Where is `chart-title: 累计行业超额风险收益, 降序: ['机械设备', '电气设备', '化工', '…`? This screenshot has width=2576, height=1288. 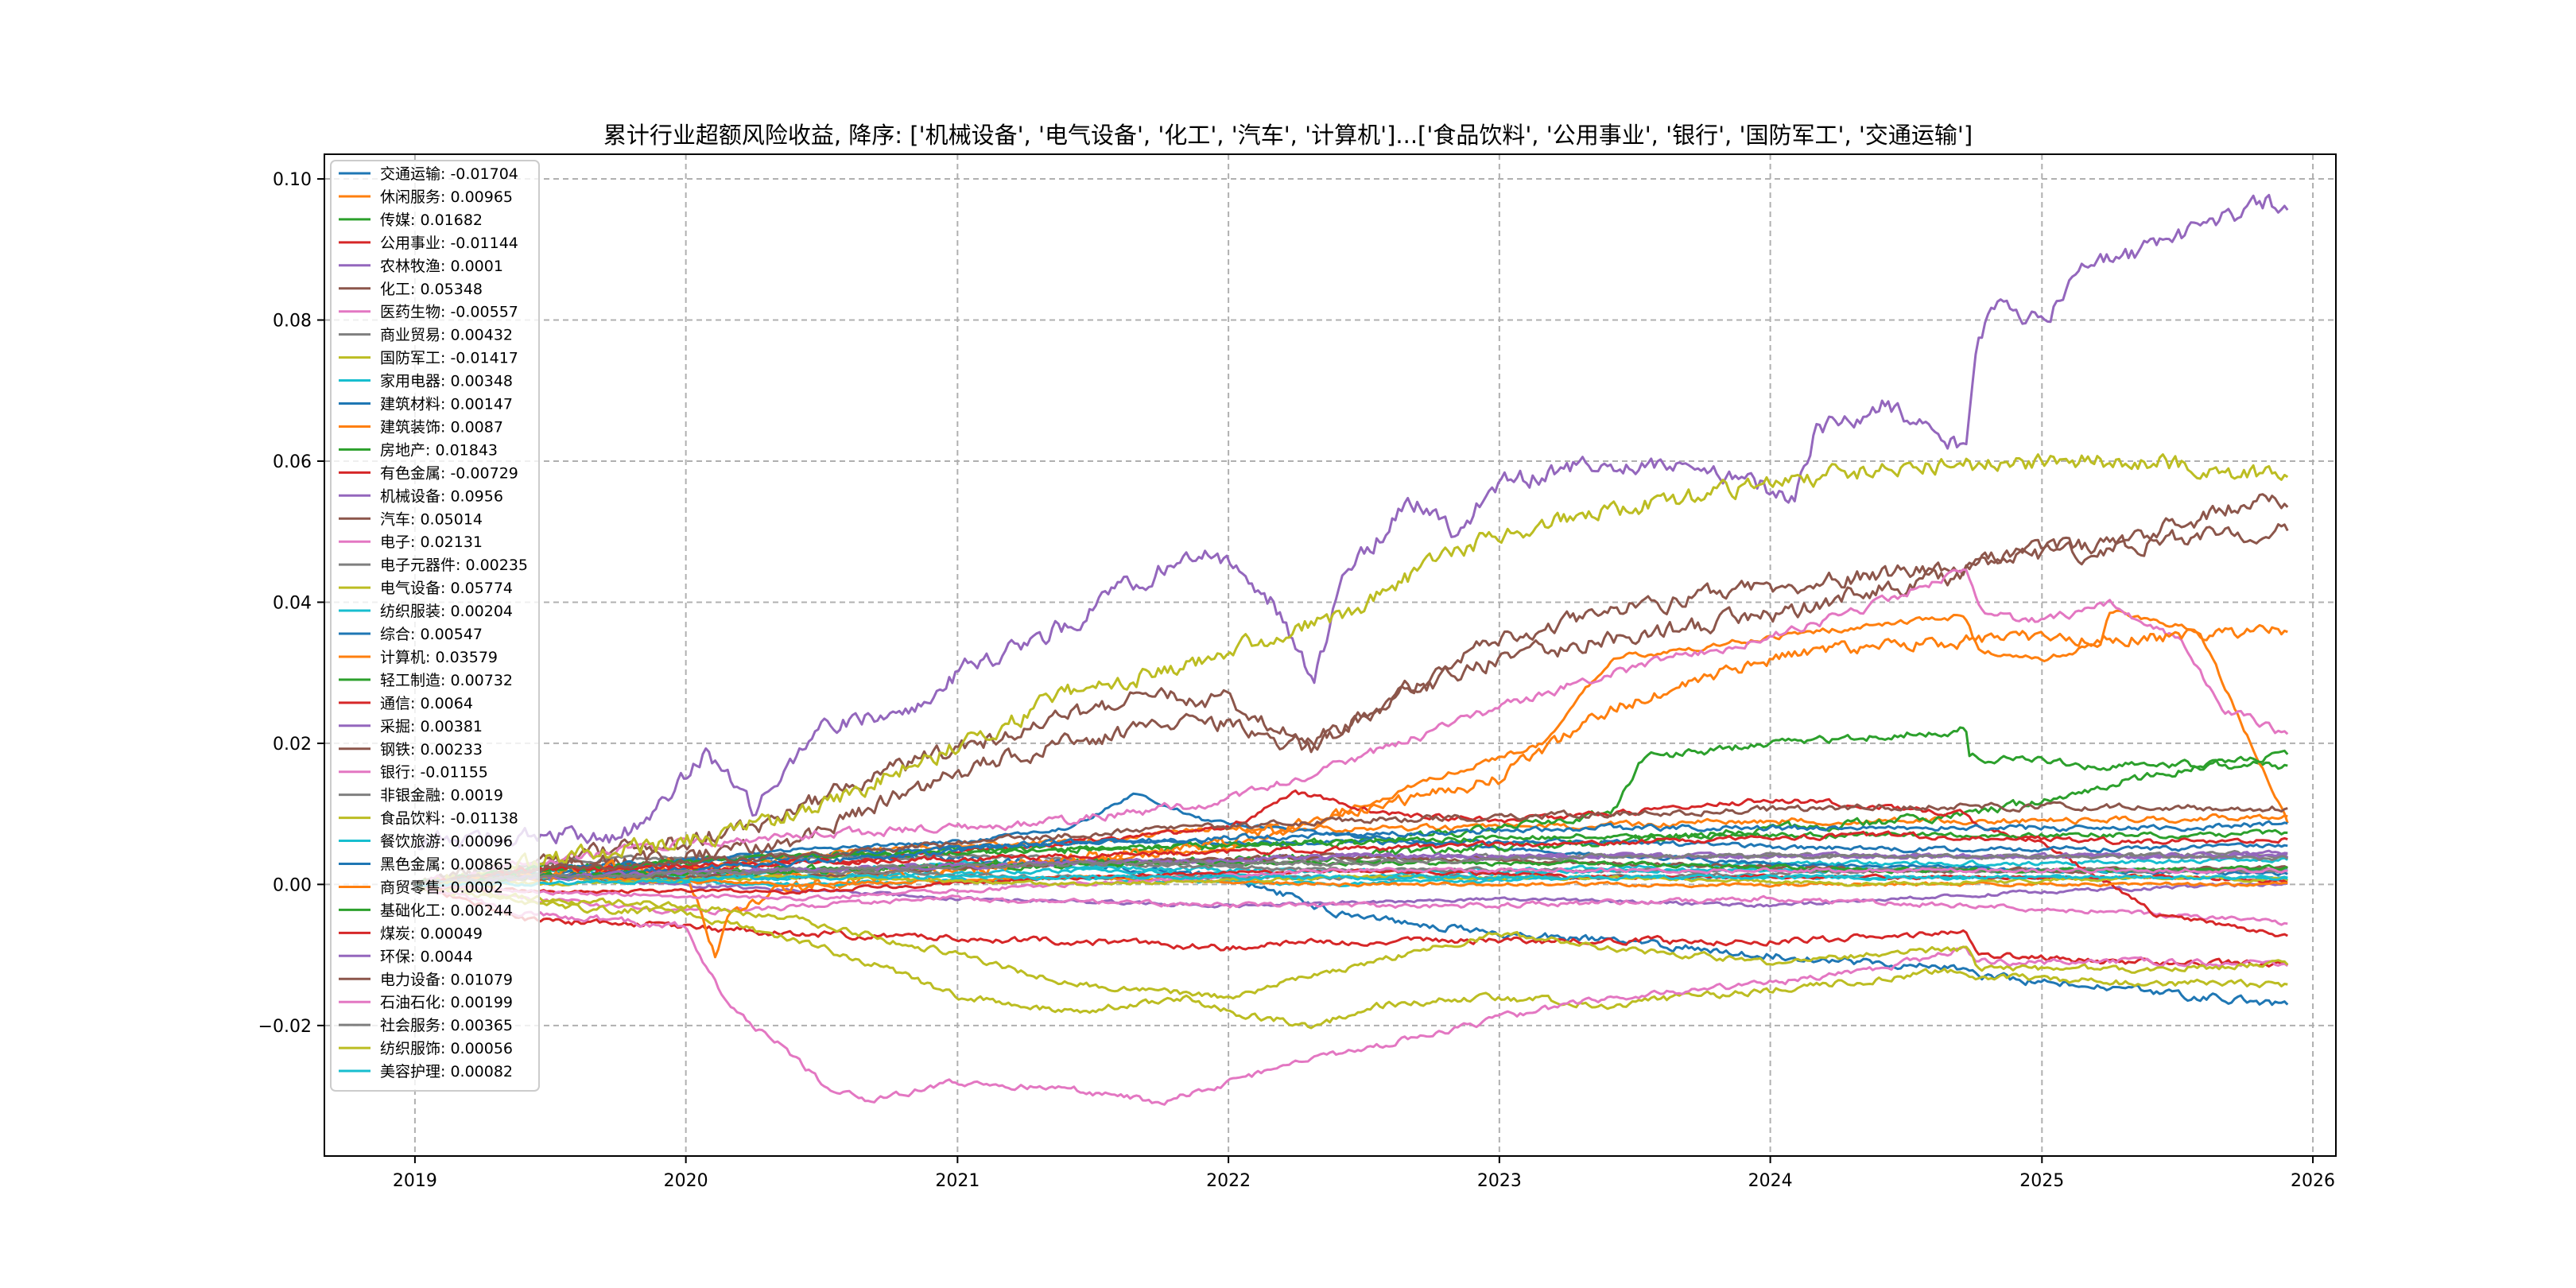
chart-title: 累计行业超额风险收益, 降序: ['机械设备', '电气设备', '化工', '… is located at coordinates (1288, 136).